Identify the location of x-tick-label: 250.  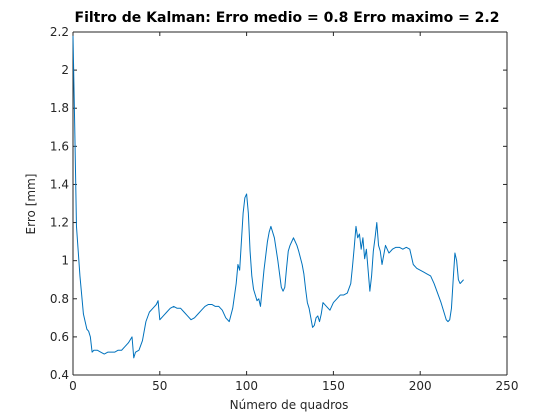
(507, 386).